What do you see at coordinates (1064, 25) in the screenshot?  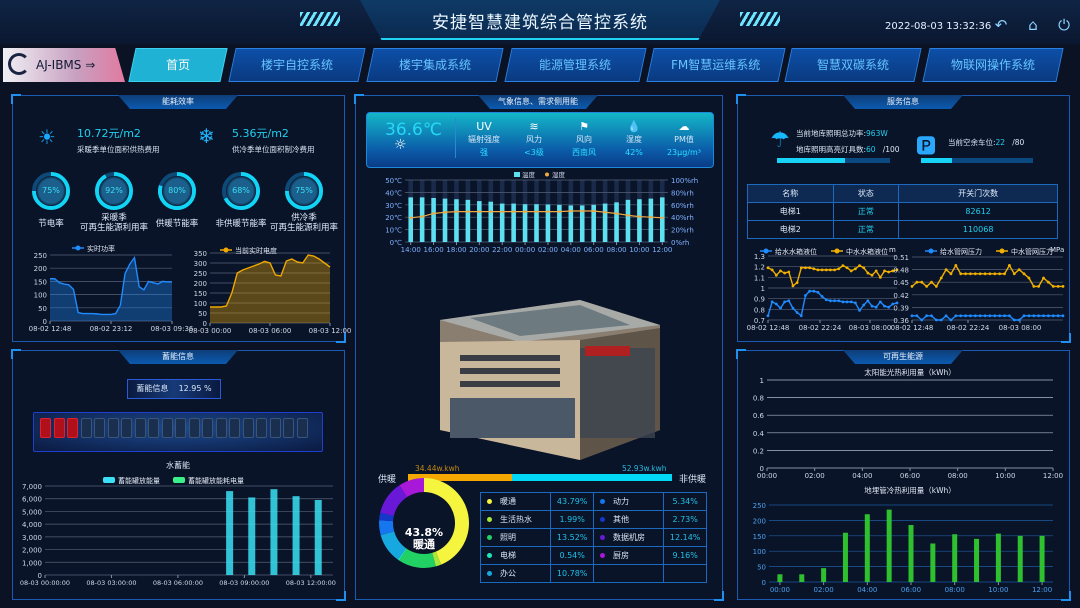 I see `power-icon: ⏻` at bounding box center [1064, 25].